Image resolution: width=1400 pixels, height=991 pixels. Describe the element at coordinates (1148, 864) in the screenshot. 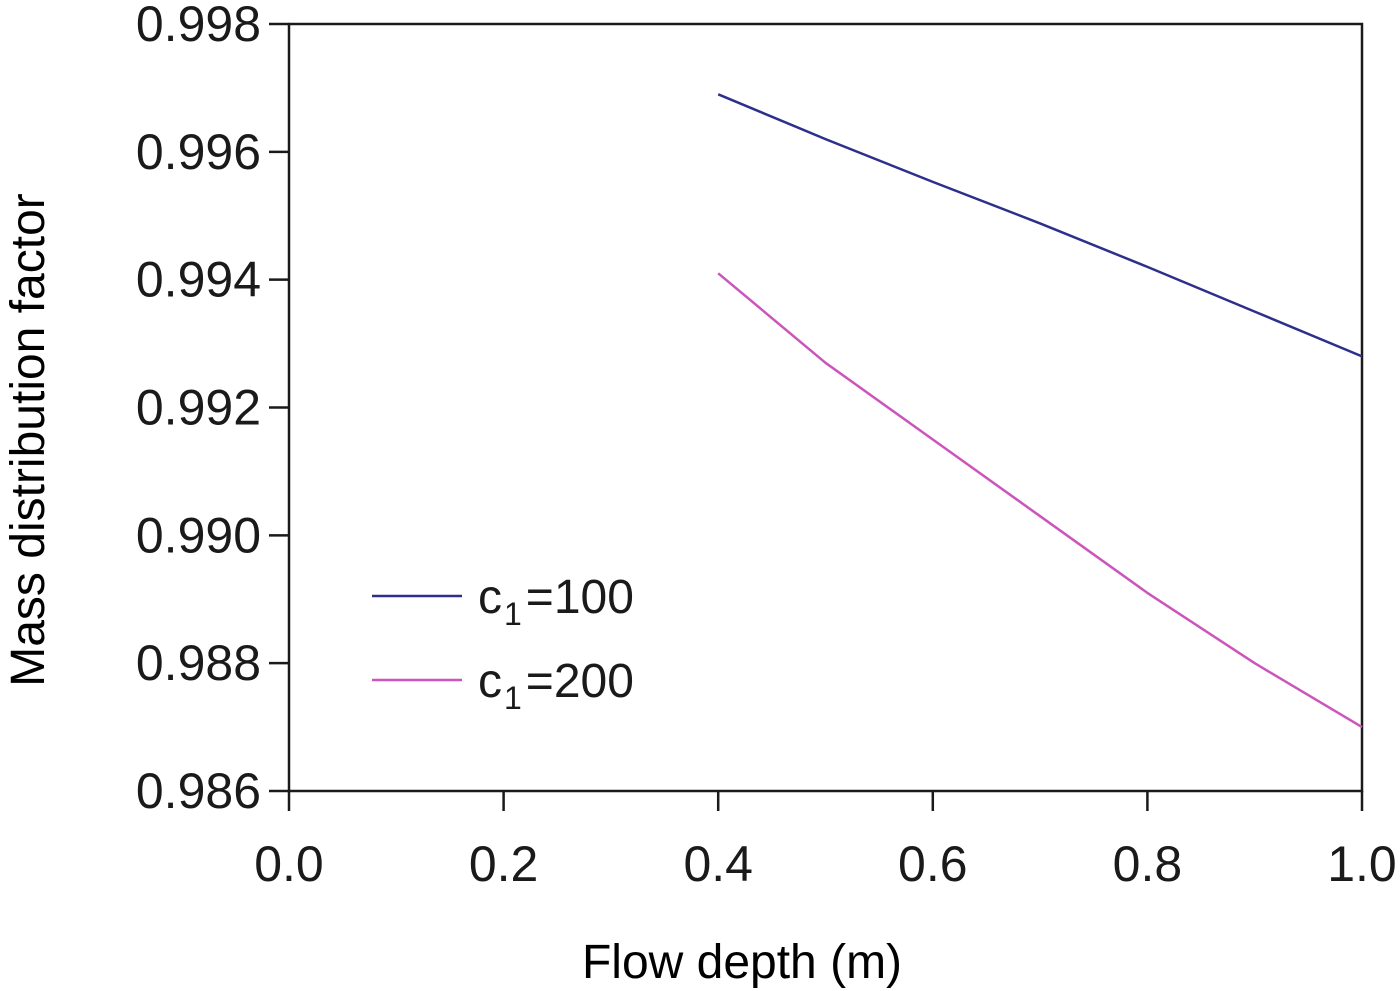

I see `x-tick-label: 0.8` at that location.